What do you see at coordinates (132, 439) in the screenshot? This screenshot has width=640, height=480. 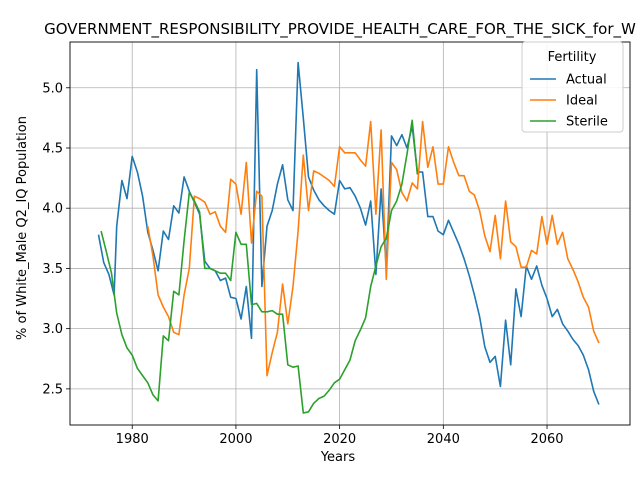 I see `x-tick-label: 1980` at bounding box center [132, 439].